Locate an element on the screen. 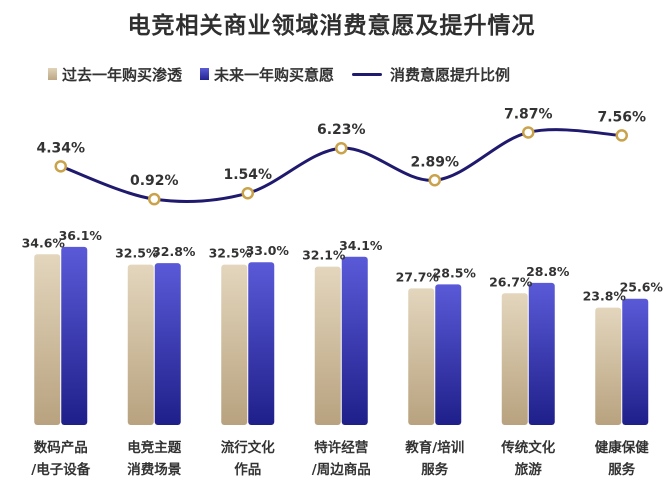 This screenshot has width=663, height=499. bar-label-future-4: 28.5% is located at coordinates (455, 272).